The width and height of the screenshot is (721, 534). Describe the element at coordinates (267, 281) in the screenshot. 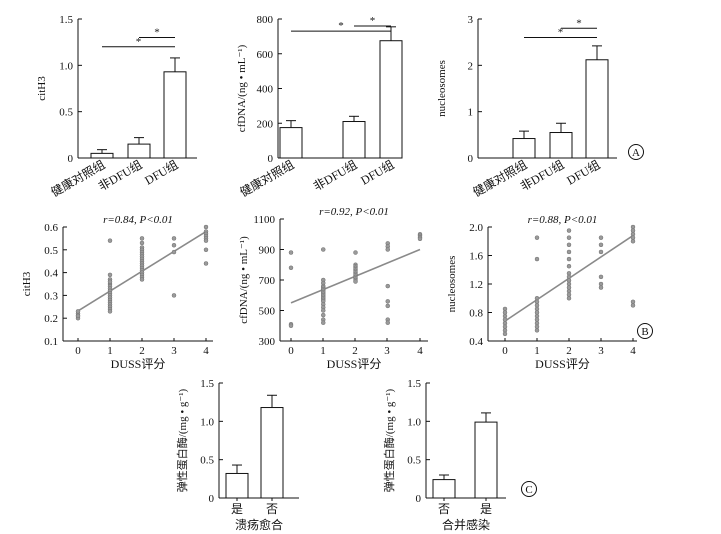

I see `y-tick-label: 700` at that location.